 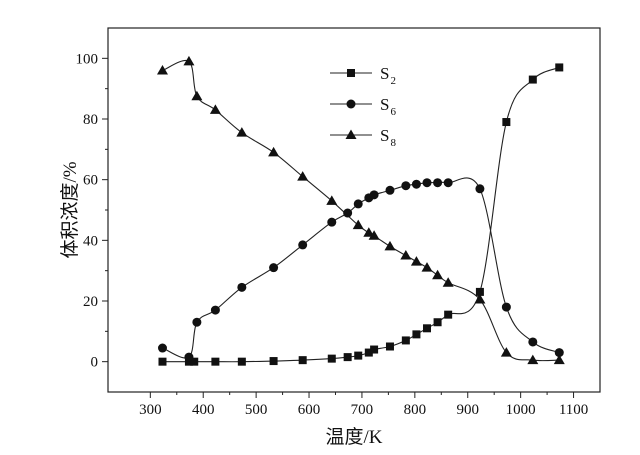 I want to click on y-tick-label: 80, so click(x=90, y=120).